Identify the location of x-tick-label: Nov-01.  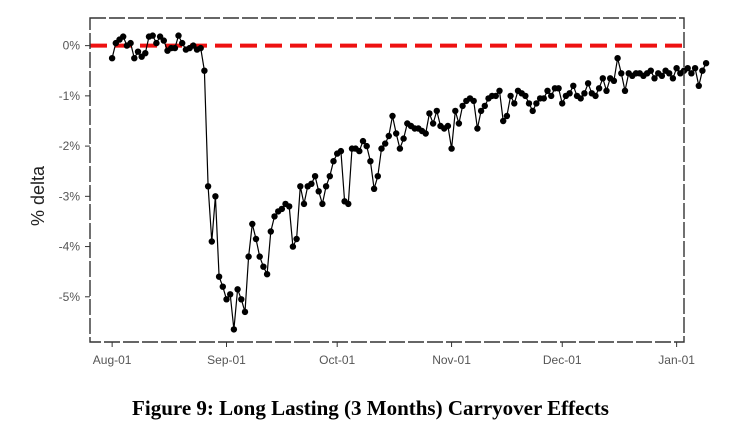
(451, 360).